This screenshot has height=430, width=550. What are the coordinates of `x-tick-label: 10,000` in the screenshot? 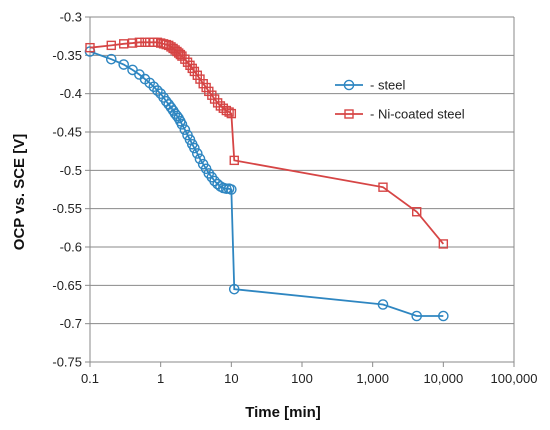 It's located at (443, 378).